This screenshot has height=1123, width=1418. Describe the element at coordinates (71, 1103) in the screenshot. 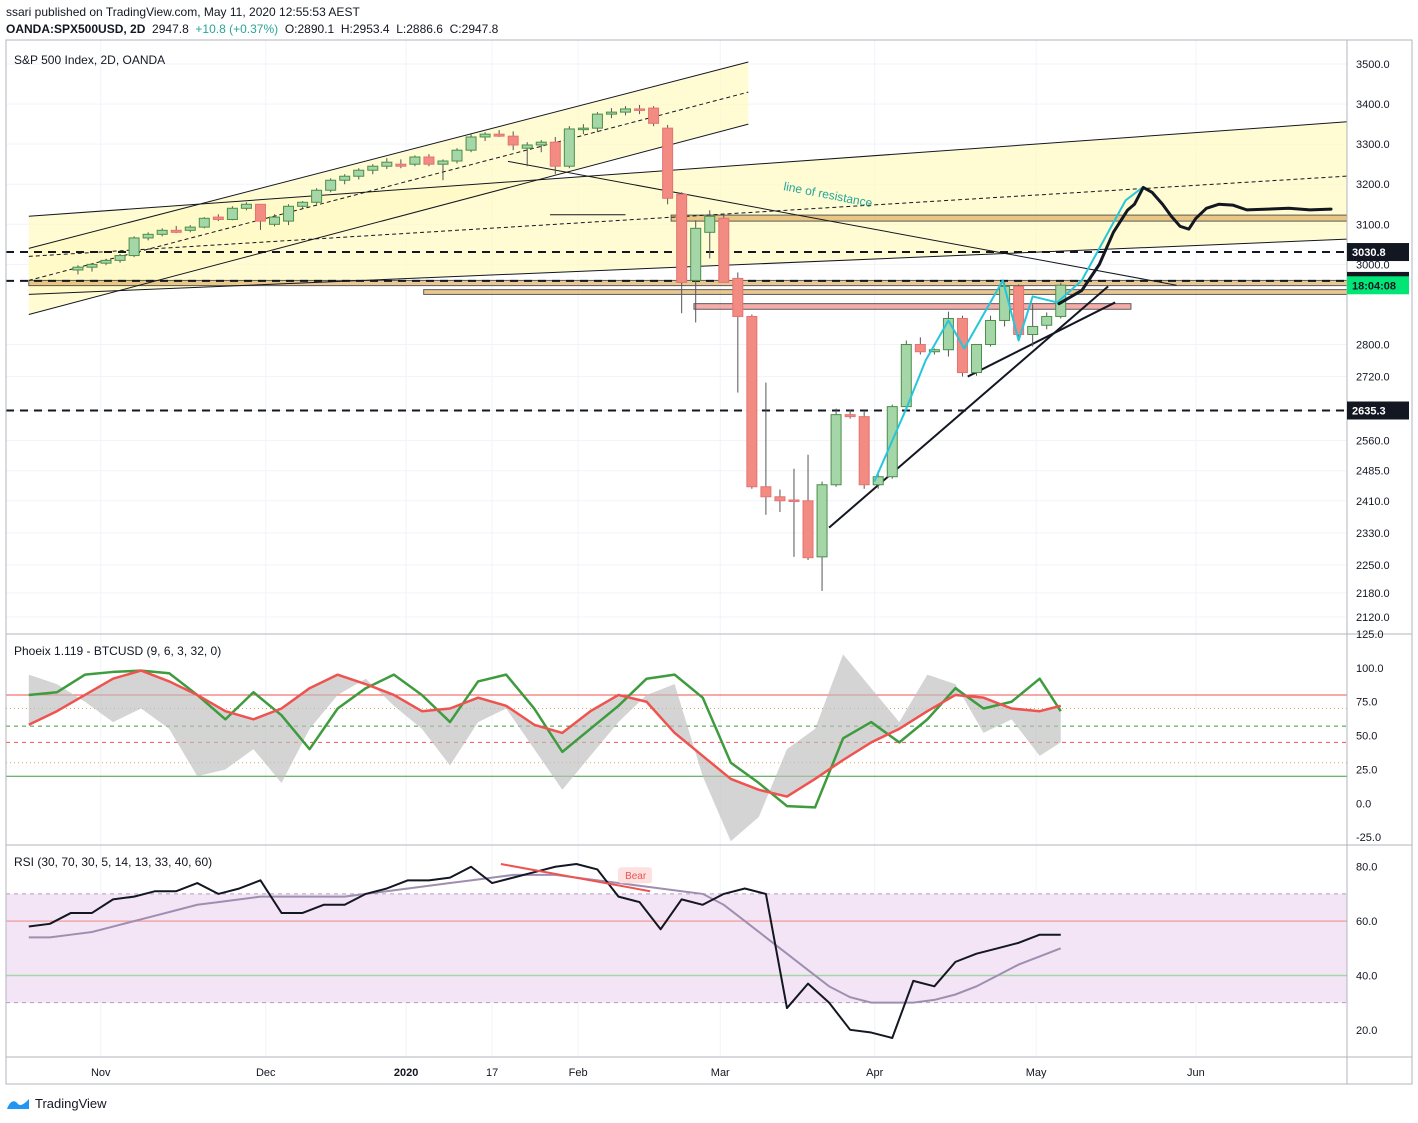

I see `tradingview-brand: TradingView` at that location.